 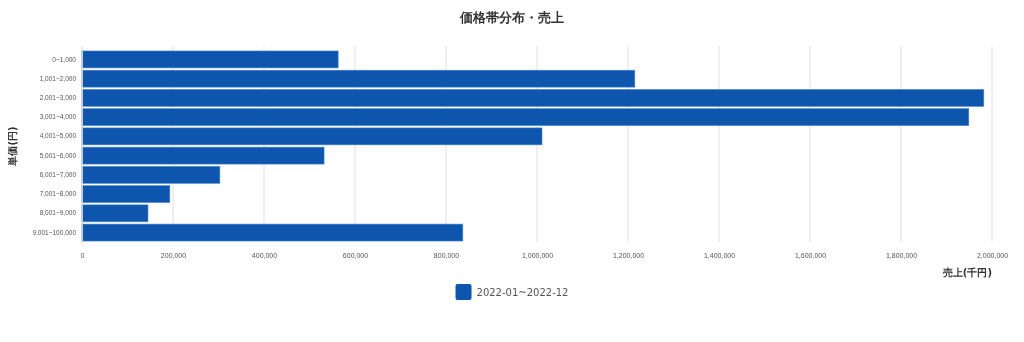 What do you see at coordinates (522, 292) in the screenshot?
I see `legend-label: 2022-01~2022-12` at bounding box center [522, 292].